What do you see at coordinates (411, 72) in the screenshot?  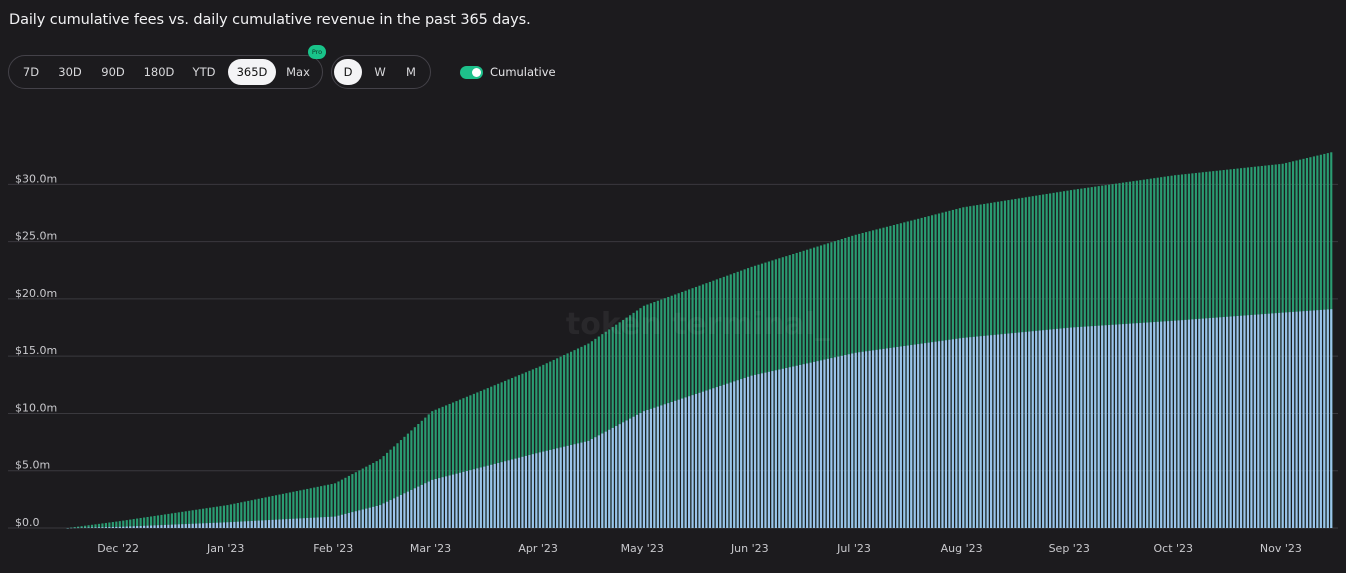 I see `granularity-option-month: M` at bounding box center [411, 72].